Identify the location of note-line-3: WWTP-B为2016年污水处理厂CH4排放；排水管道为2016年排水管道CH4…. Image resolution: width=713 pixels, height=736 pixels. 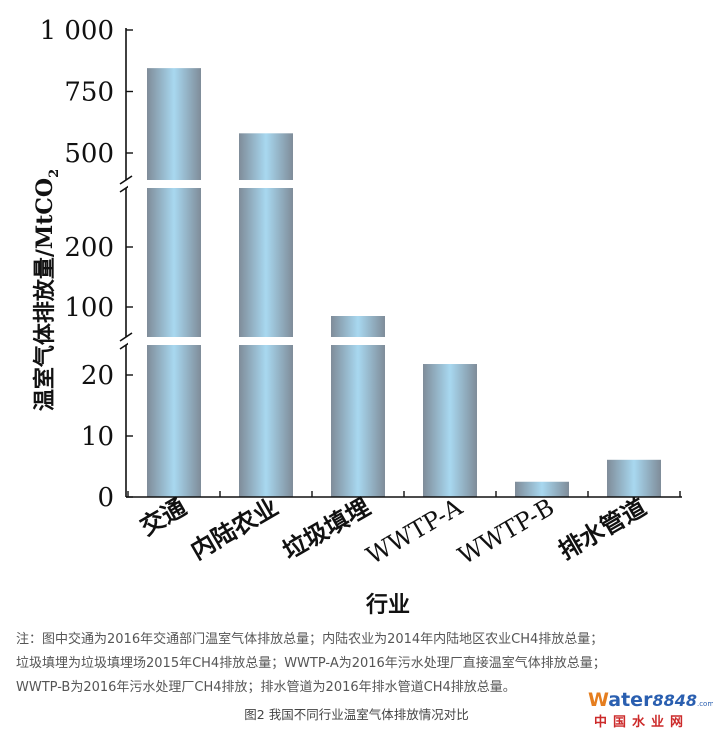
(266, 687).